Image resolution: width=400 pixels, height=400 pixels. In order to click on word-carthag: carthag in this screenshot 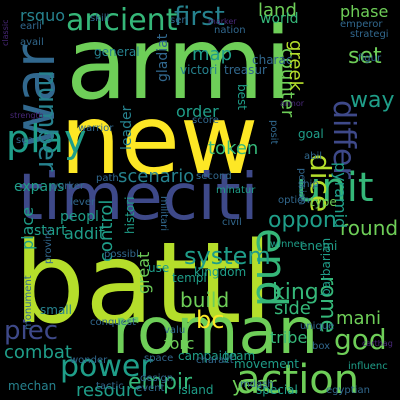, I will do `click(377, 343)`.